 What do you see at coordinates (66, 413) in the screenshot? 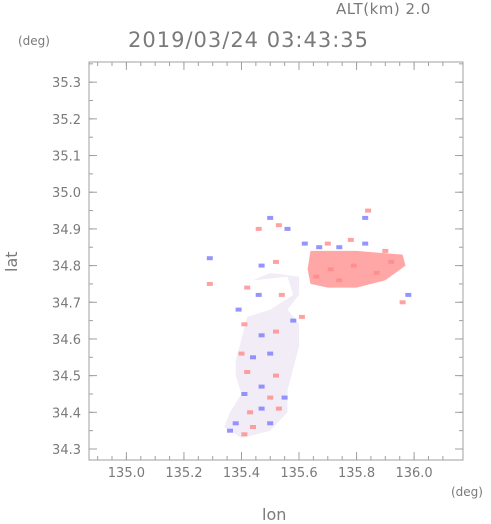
I see `y-tick-label: 34.4` at bounding box center [66, 413].